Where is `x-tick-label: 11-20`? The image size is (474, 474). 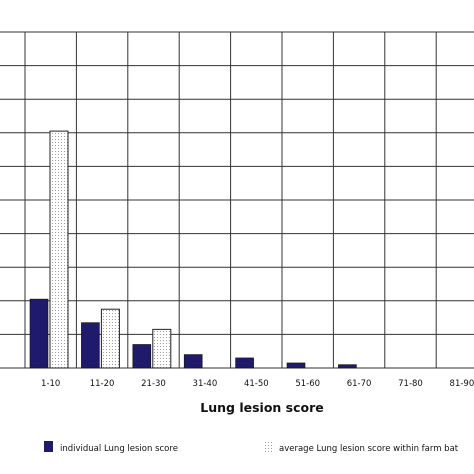 x-tick-label: 11-20 is located at coordinates (102, 384).